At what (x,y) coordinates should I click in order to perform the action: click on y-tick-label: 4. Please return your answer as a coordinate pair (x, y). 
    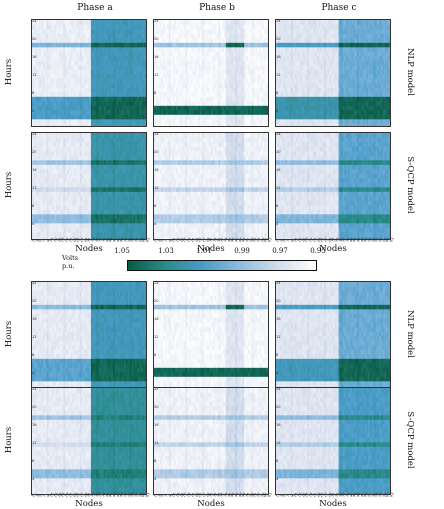
    Looking at the image, I should click on (33, 111).